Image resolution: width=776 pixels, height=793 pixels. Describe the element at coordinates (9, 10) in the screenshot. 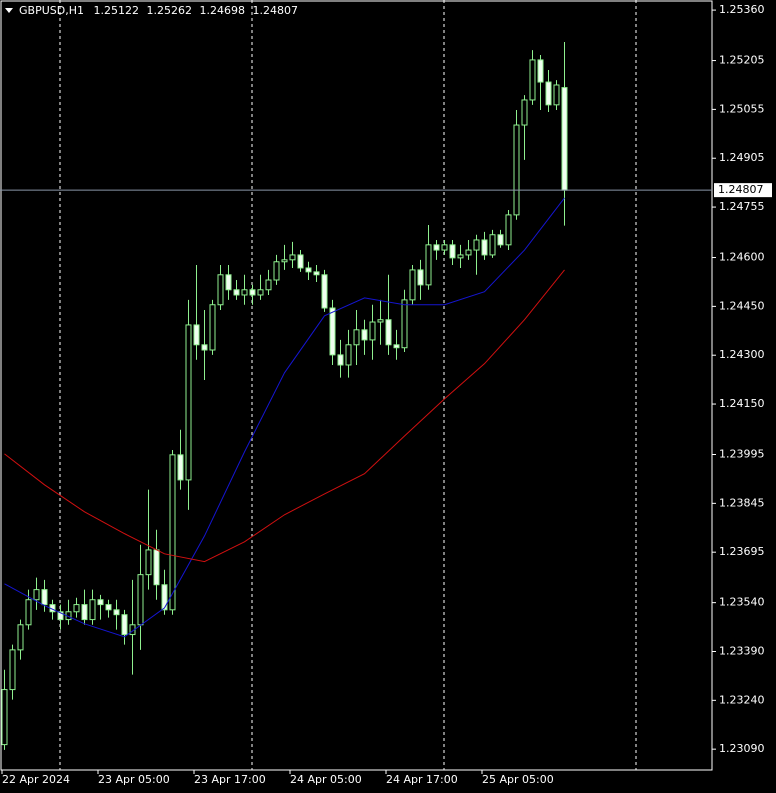

I see `header-arrow` at that location.